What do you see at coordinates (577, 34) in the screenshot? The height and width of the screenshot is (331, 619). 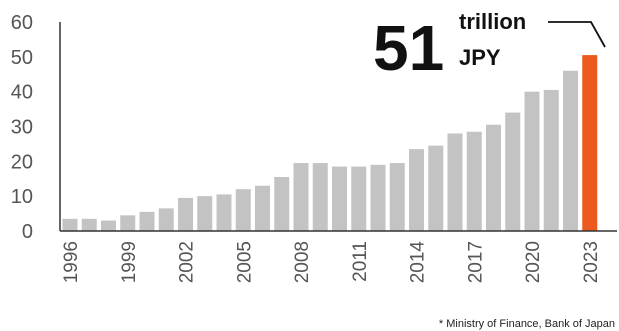 I see `annotation-leader-line` at bounding box center [577, 34].